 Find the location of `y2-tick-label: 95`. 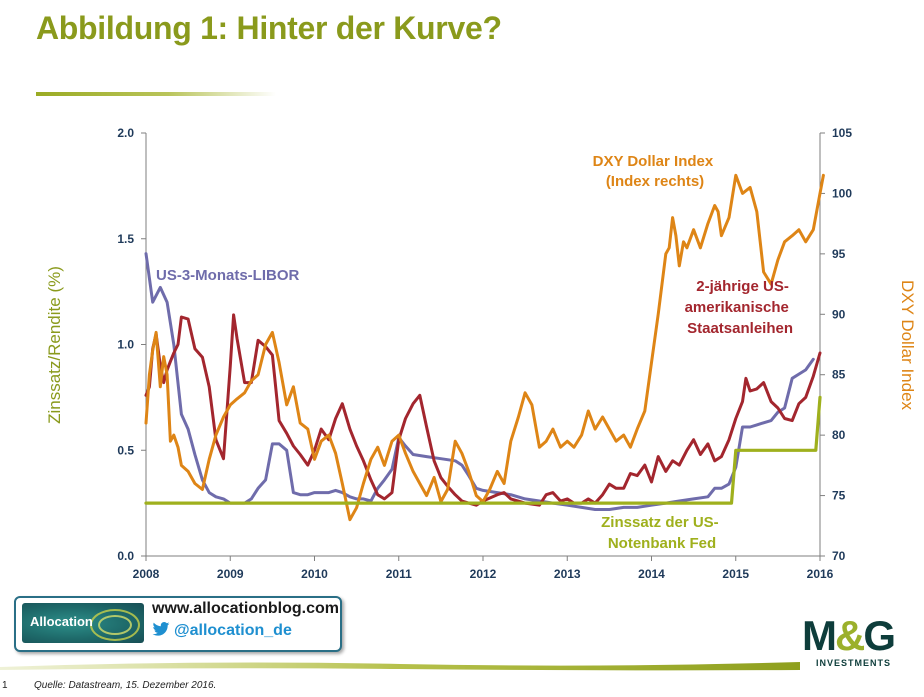

y2-tick-label: 95 is located at coordinates (839, 254).